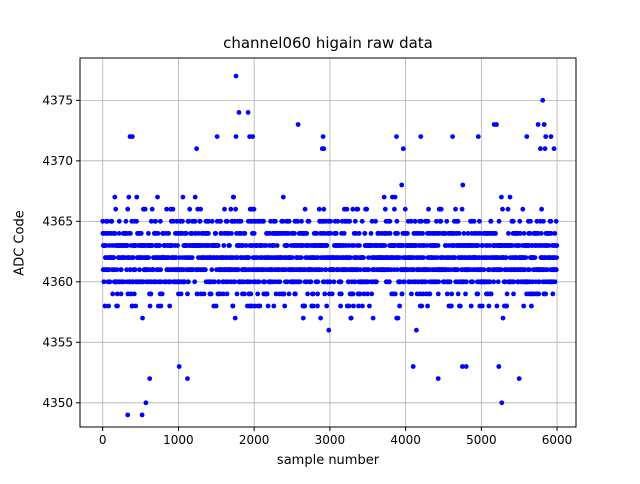  What do you see at coordinates (405, 440) in the screenshot?
I see `x-tick-label: 4000` at bounding box center [405, 440].